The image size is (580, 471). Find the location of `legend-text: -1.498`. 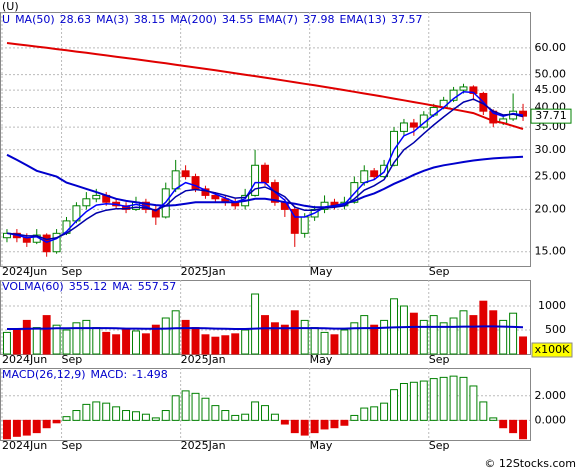

legend-text: -1.498 is located at coordinates (149, 374).